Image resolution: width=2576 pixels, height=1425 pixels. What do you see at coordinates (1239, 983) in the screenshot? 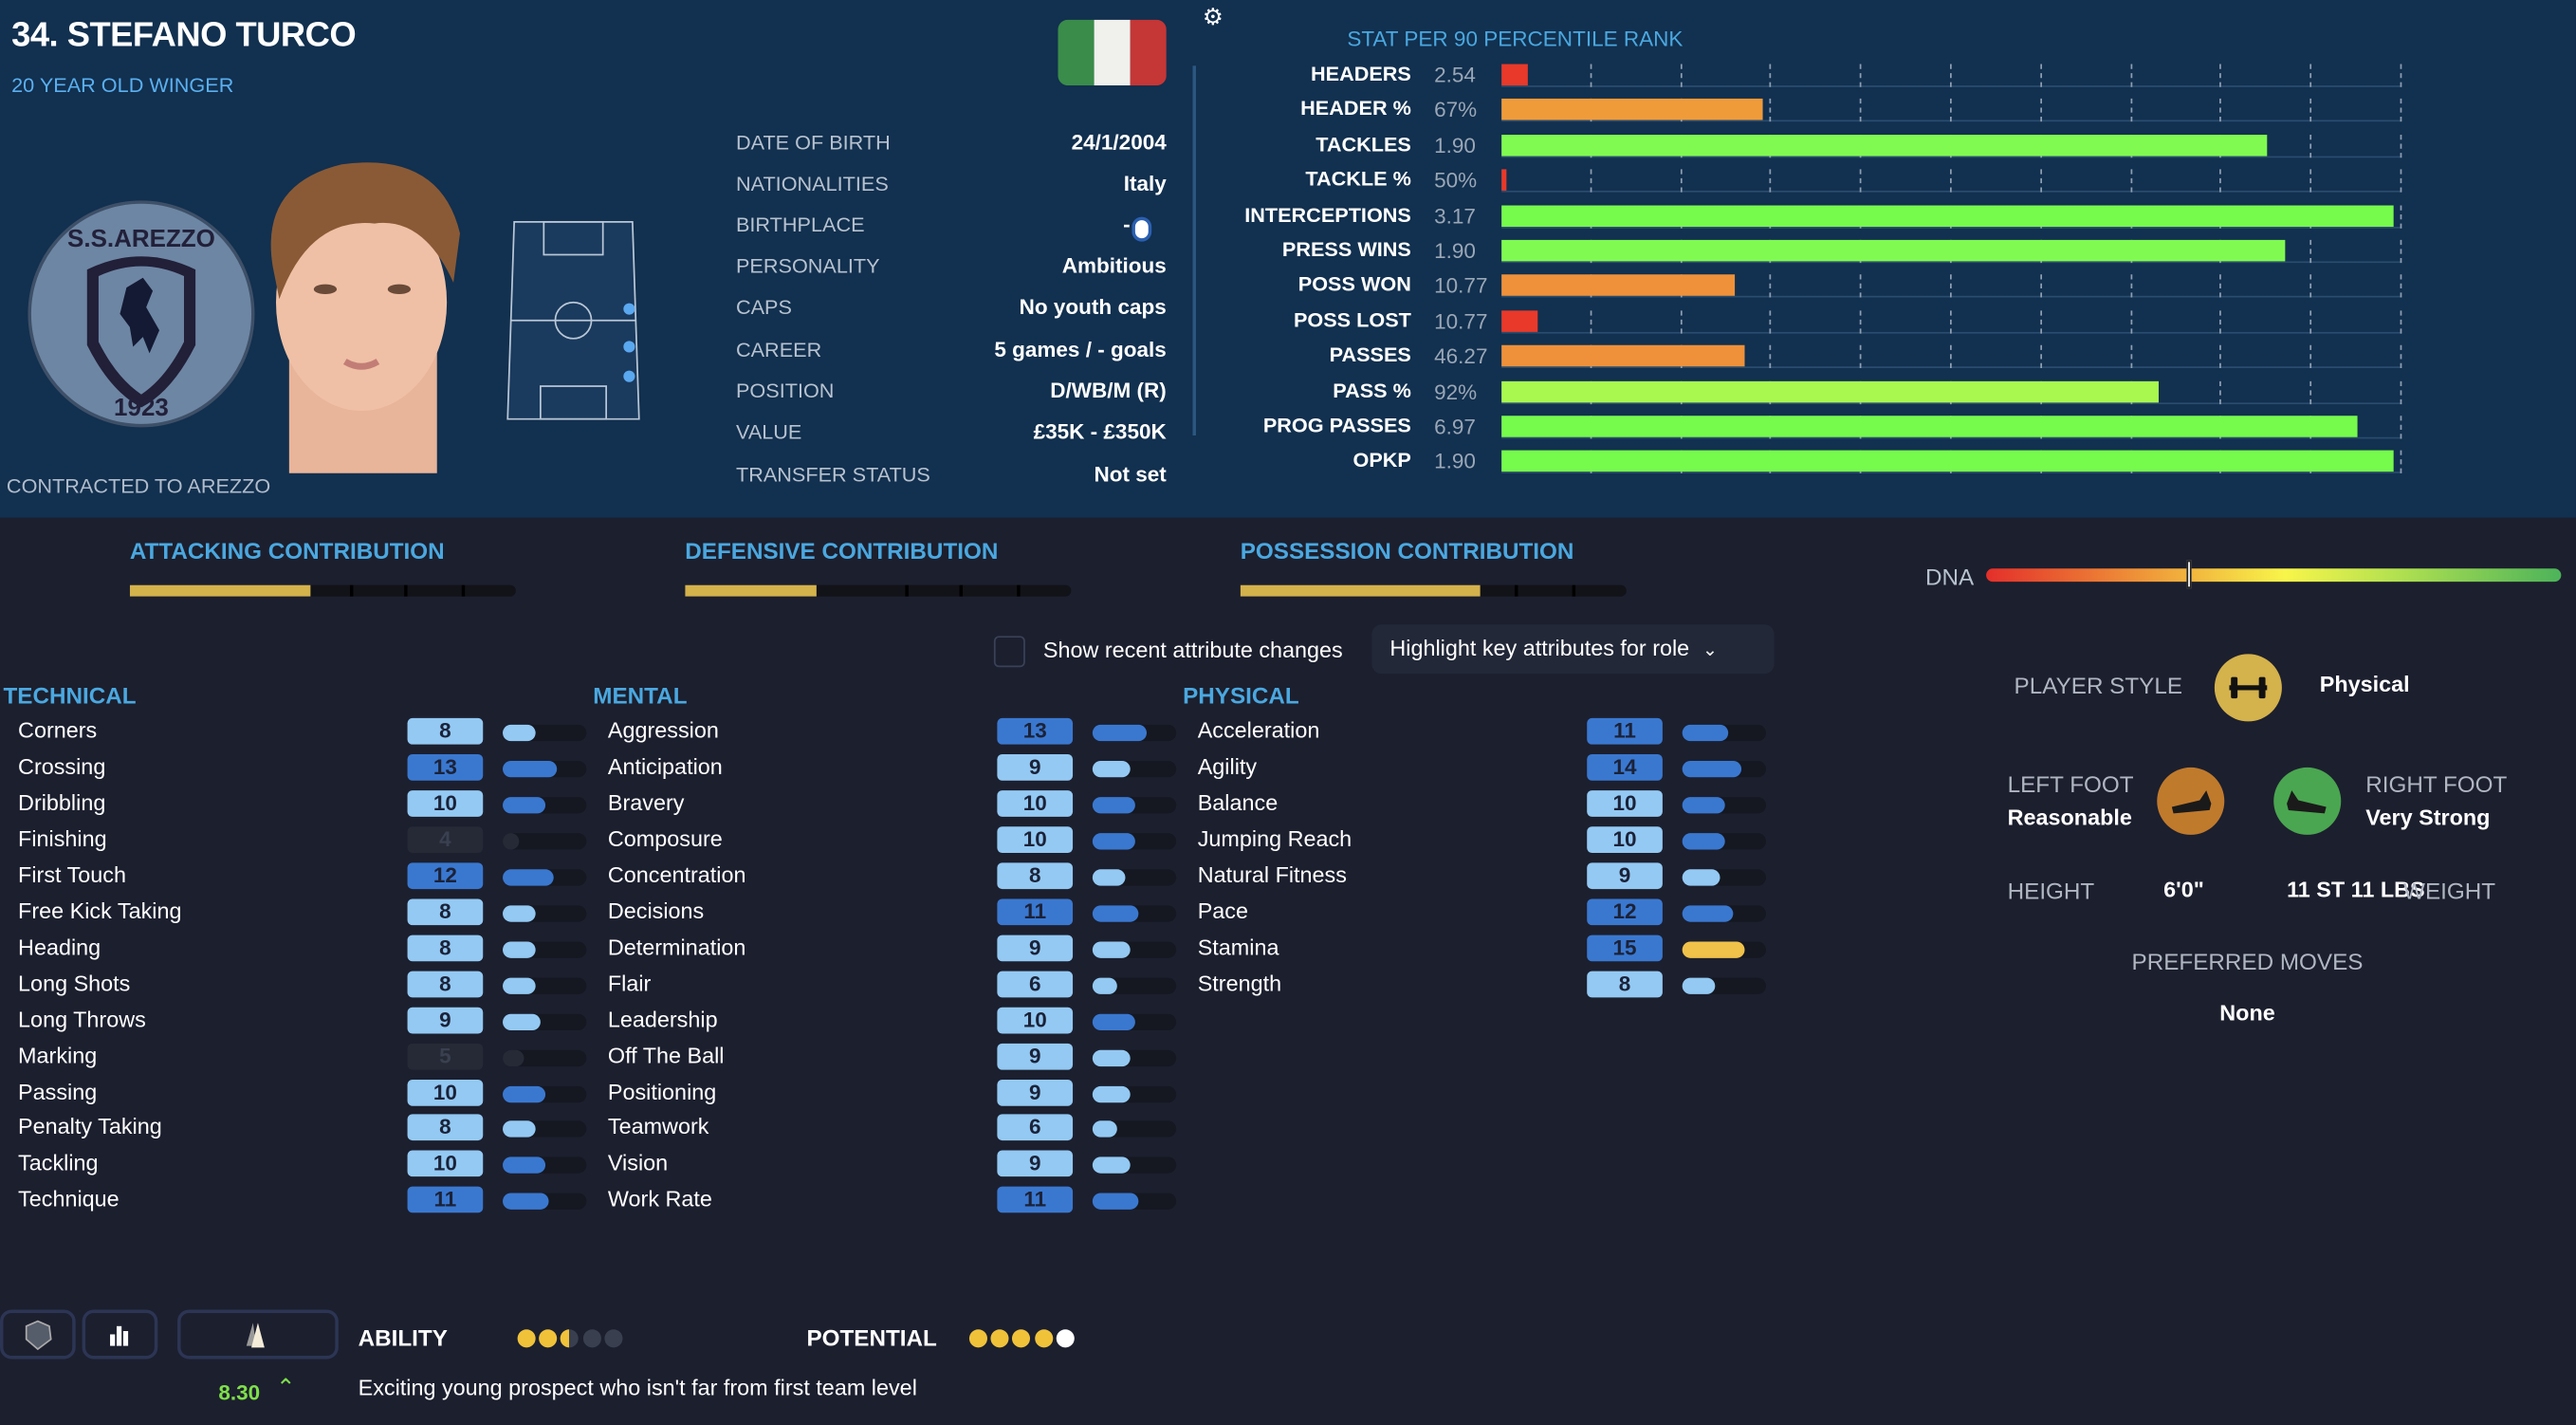
I see `attribute-name: Strength` at bounding box center [1239, 983].